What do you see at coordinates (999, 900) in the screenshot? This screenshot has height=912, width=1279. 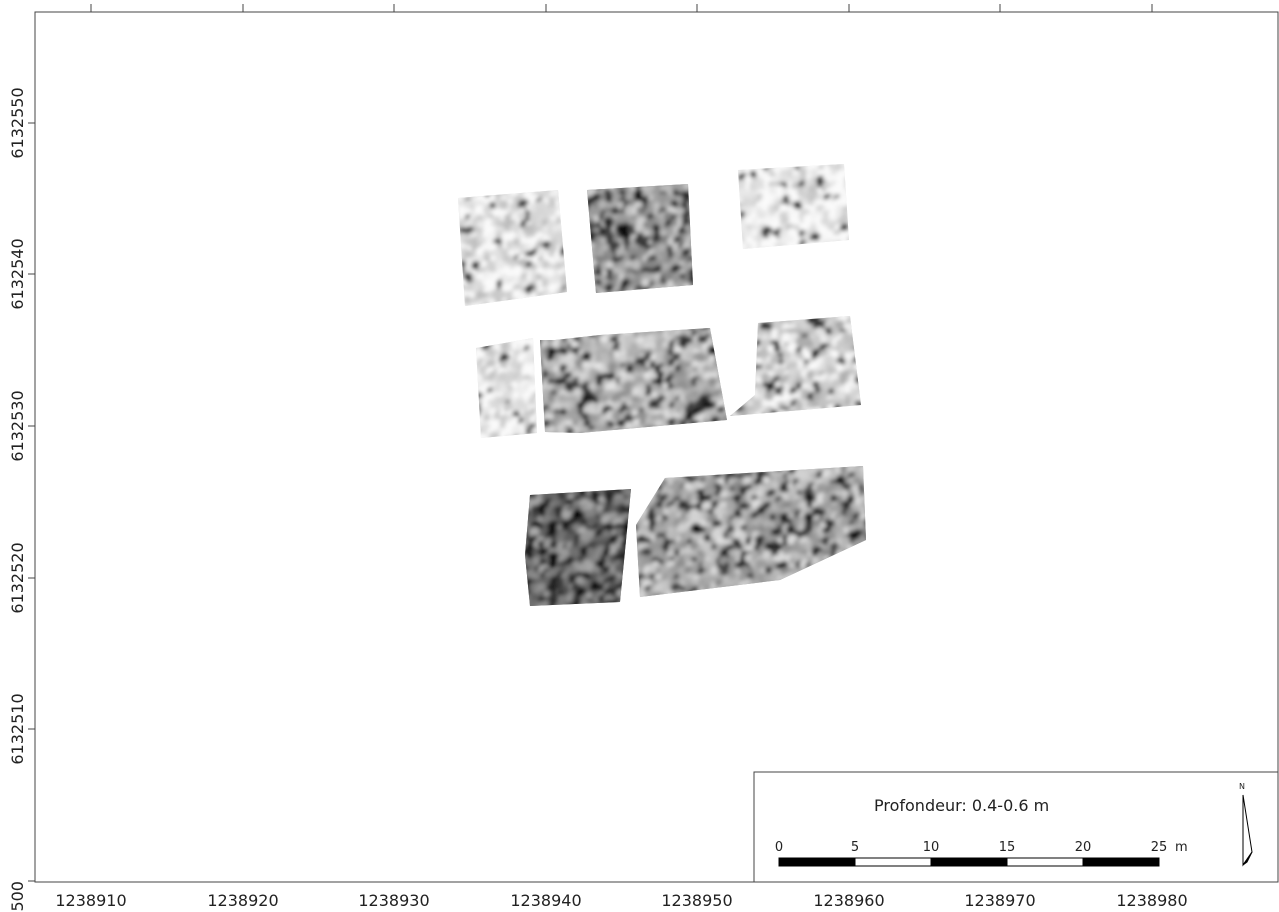 I see `x-tick-label: 1238970` at bounding box center [999, 900].